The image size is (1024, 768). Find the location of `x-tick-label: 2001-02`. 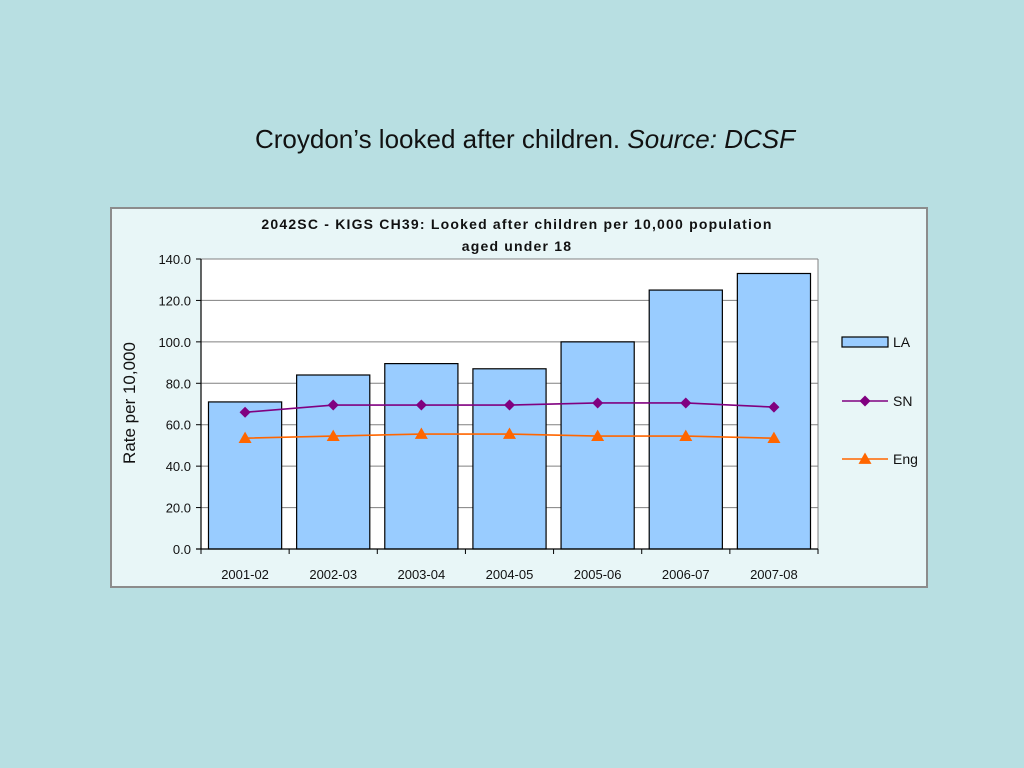

x-tick-label: 2001-02 is located at coordinates (245, 574).